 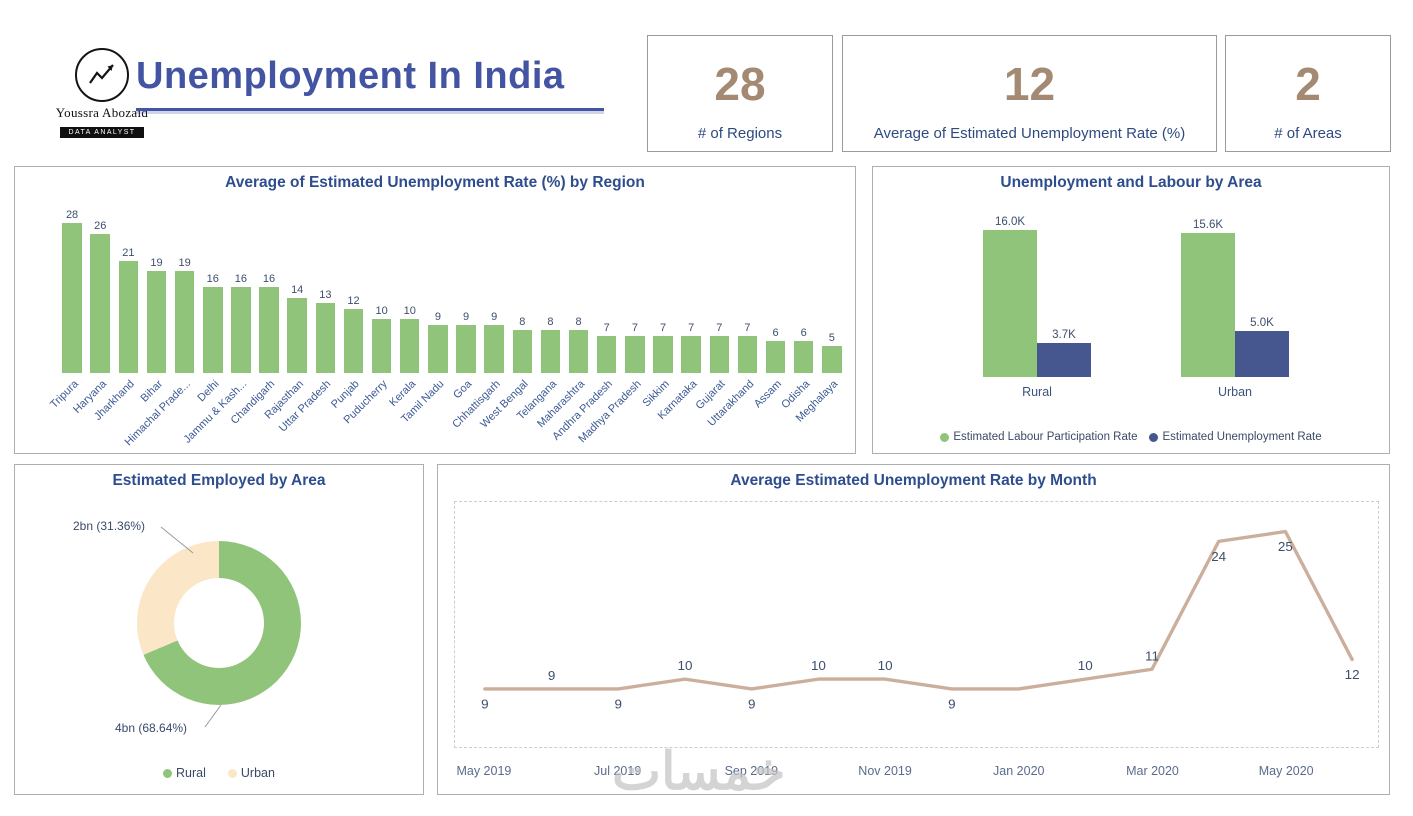 I want to click on region-bar-andhra-pradesh: 7 Andhra Pradesh, so click(x=584, y=325).